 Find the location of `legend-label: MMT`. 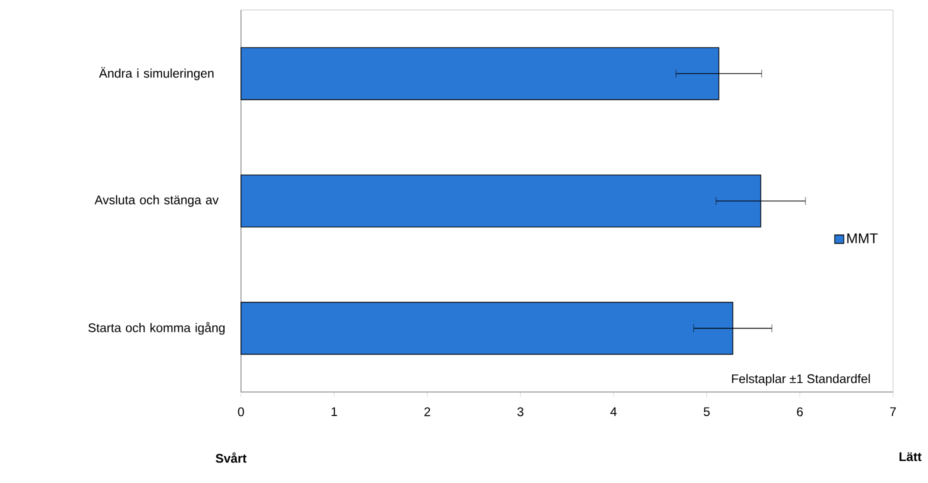

legend-label: MMT is located at coordinates (862, 238).